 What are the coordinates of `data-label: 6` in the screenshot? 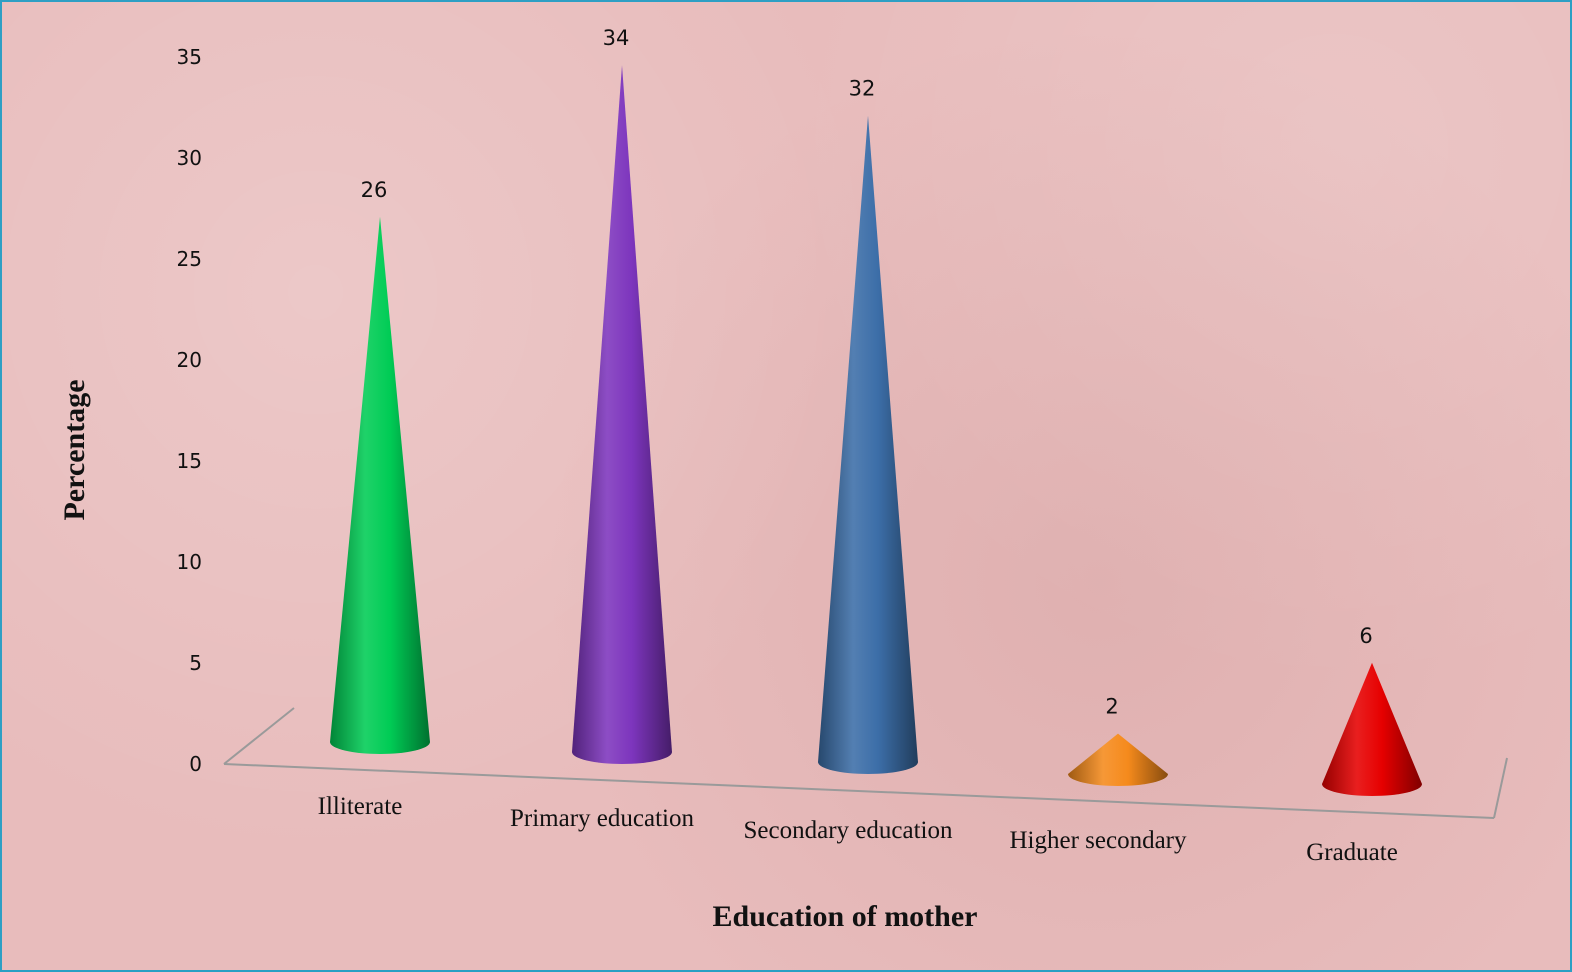 It's located at (1365, 636).